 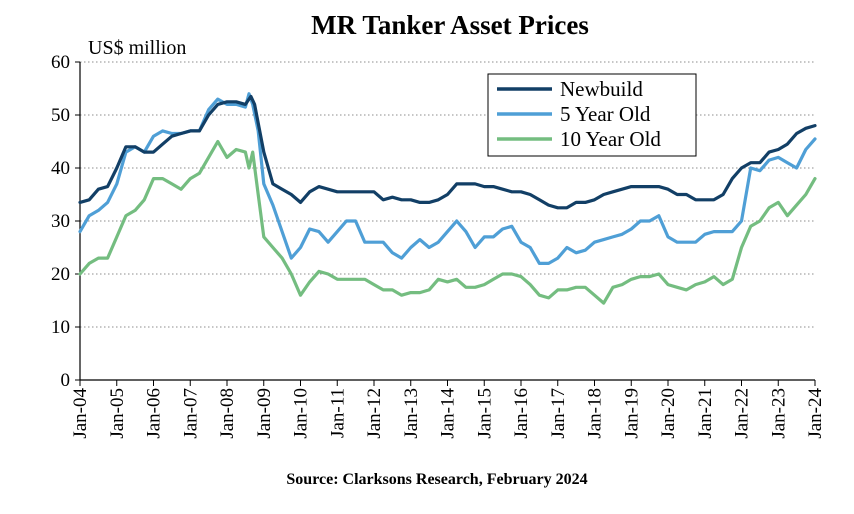 I want to click on x-tick-label-Jan-15: Jan-15, so click(x=484, y=413).